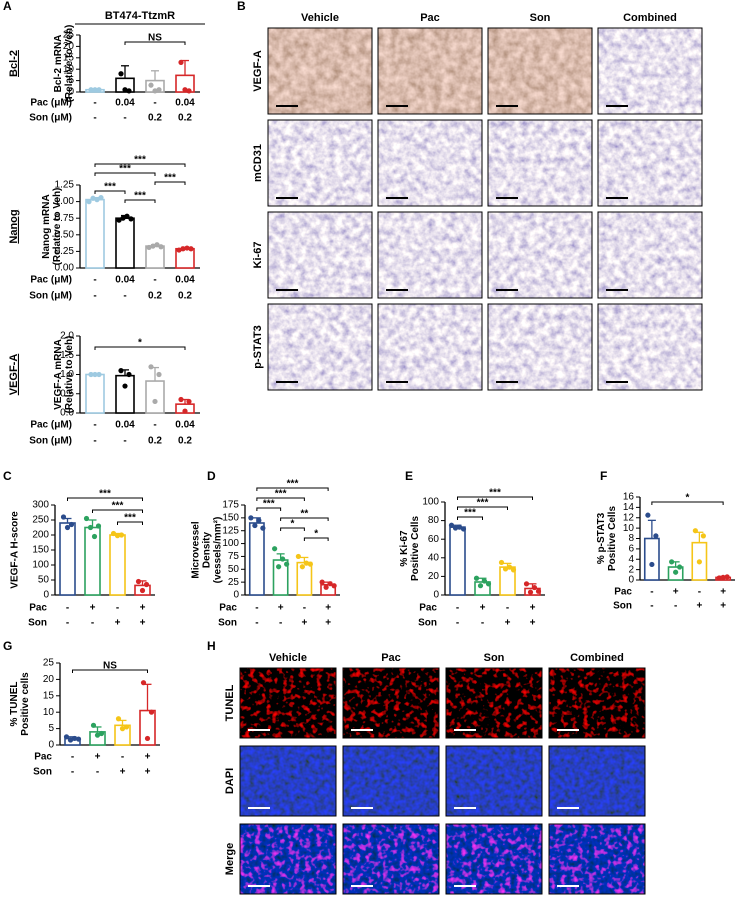 The height and width of the screenshot is (900, 756). What do you see at coordinates (258, 71) in the screenshot?
I see `row-label: VEGF-A` at bounding box center [258, 71].